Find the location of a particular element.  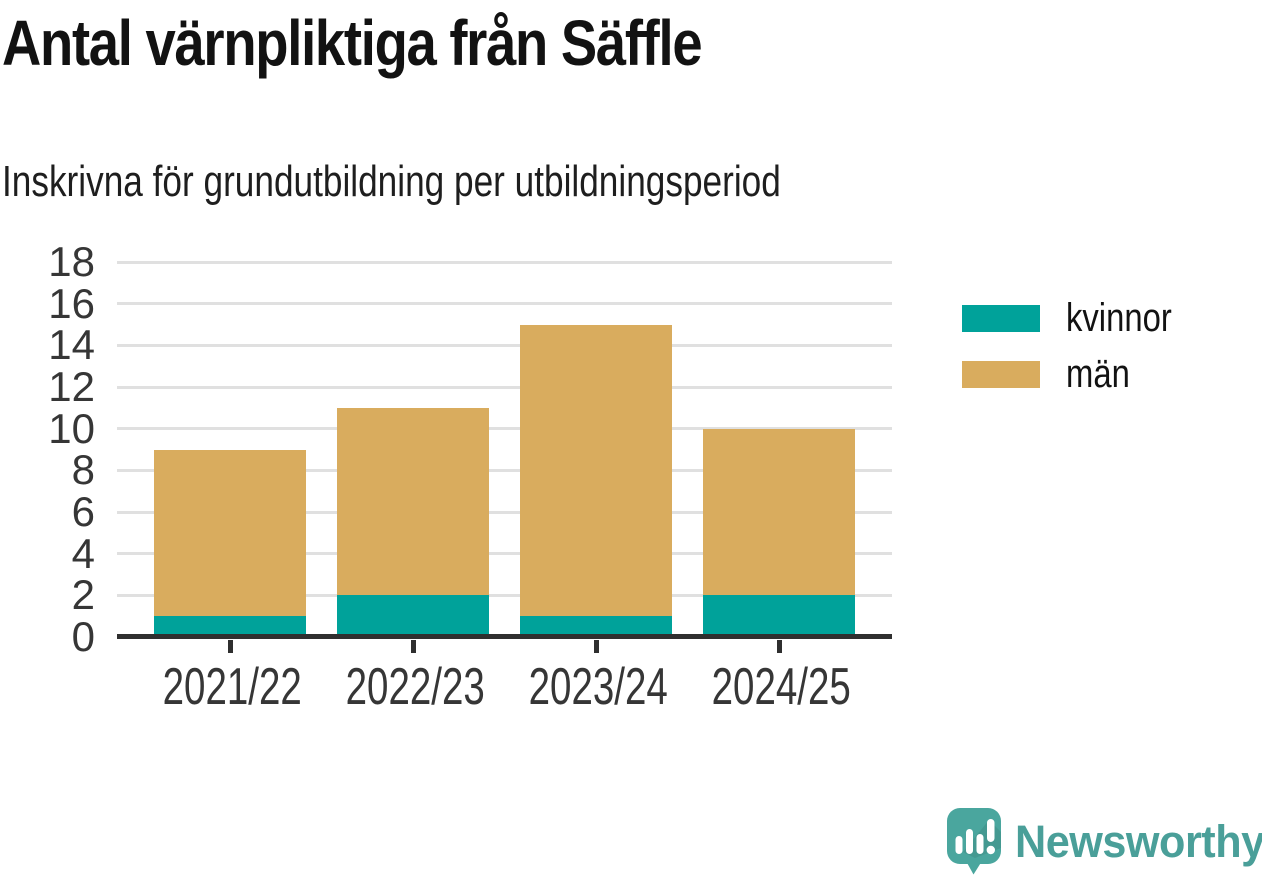

x-tick-label: 2021/22 is located at coordinates (232, 687).